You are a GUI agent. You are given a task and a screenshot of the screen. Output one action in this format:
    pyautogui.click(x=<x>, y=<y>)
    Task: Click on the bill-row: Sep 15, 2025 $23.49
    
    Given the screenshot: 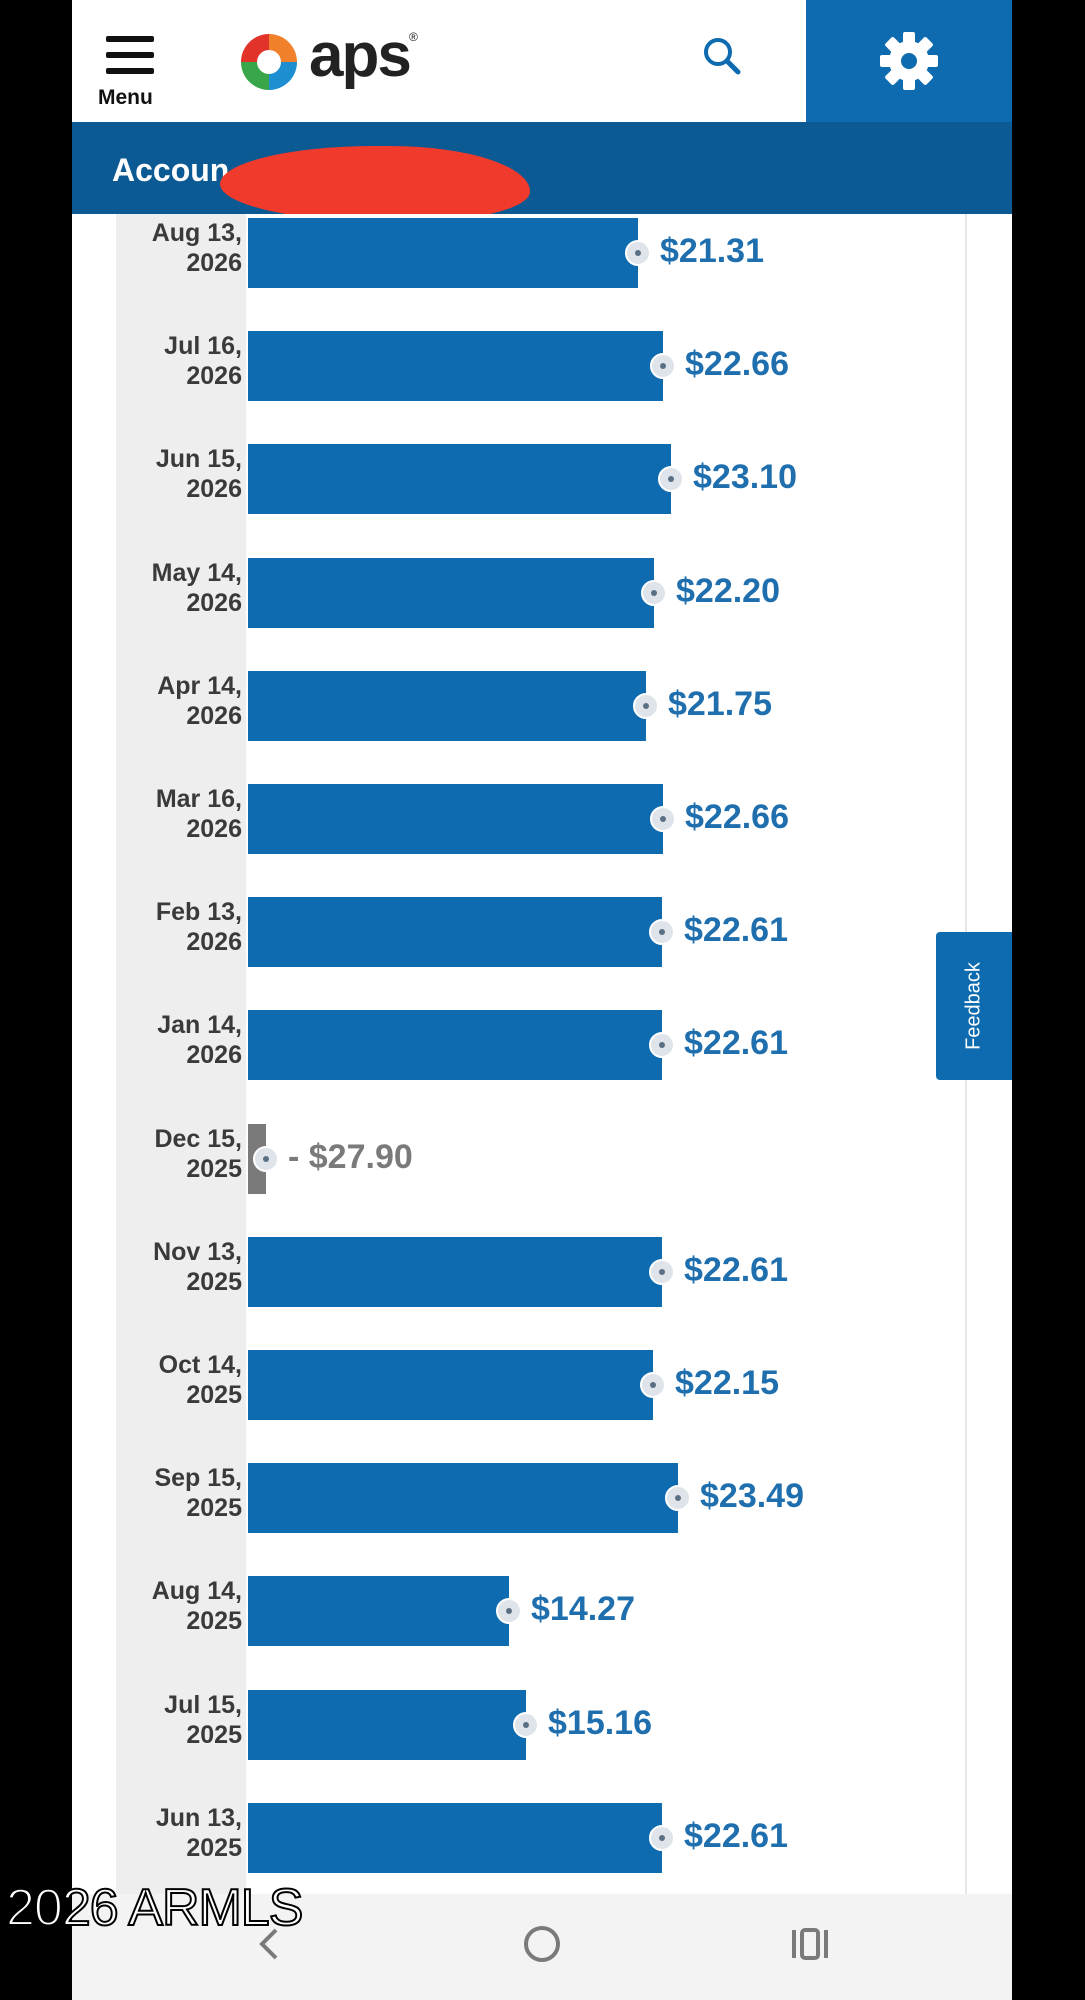 What is the action you would take?
    pyautogui.click(x=542, y=1501)
    